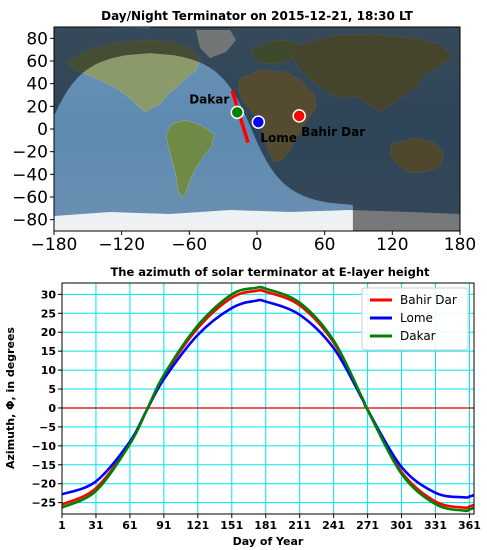 This screenshot has width=487, height=550. What do you see at coordinates (163, 525) in the screenshot?
I see `x-tick-label: 91` at bounding box center [163, 525].